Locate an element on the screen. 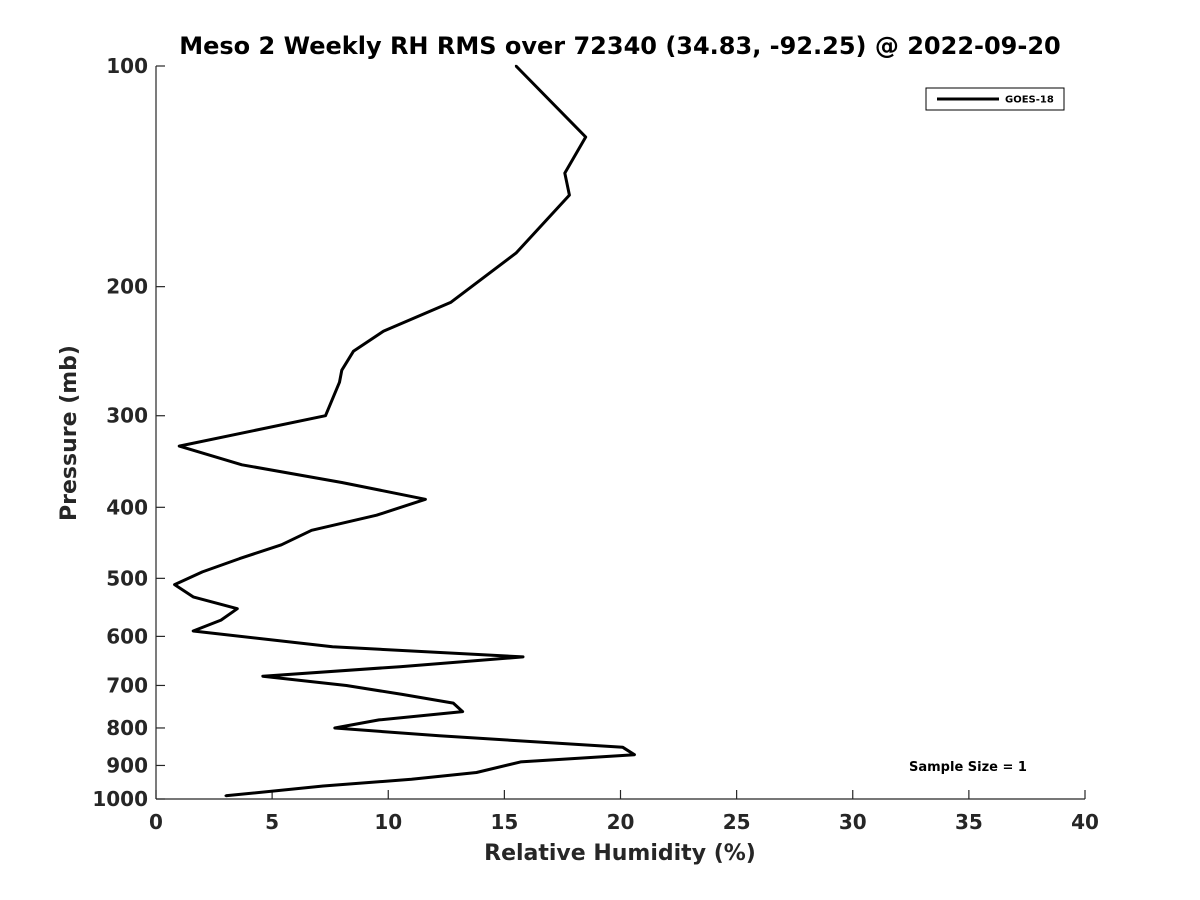  x-tick-label: 35 is located at coordinates (969, 822).